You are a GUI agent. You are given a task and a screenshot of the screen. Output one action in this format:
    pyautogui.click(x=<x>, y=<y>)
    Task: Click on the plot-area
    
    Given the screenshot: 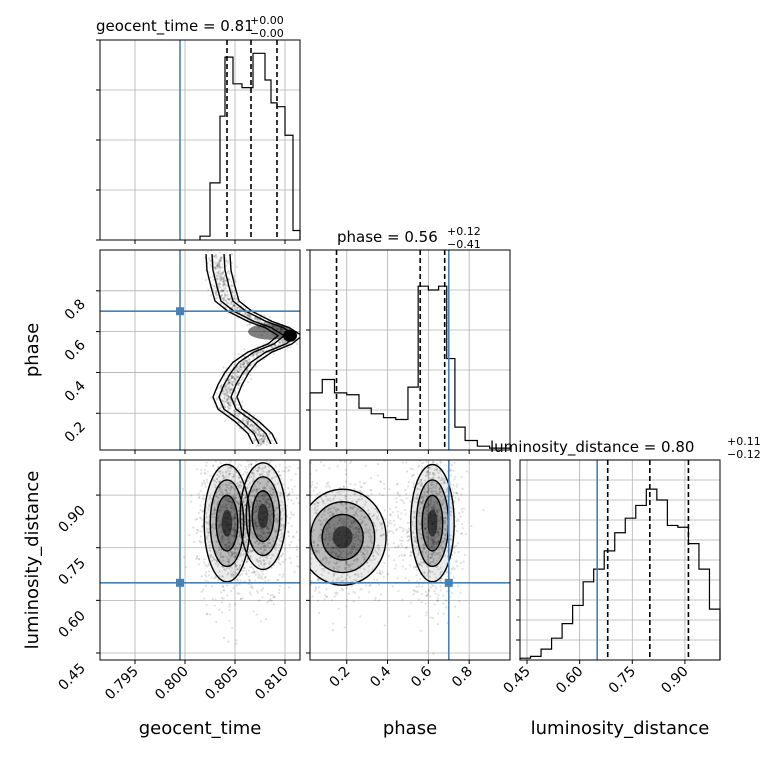 What is the action you would take?
    pyautogui.click(x=393, y=557)
    